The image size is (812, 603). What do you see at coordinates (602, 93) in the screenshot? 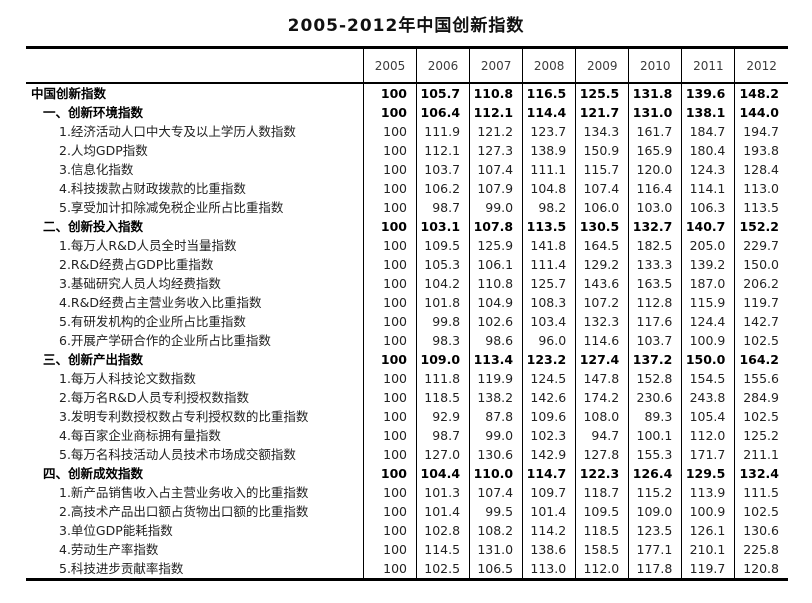
I see `cell-value: 125.5` at bounding box center [602, 93].